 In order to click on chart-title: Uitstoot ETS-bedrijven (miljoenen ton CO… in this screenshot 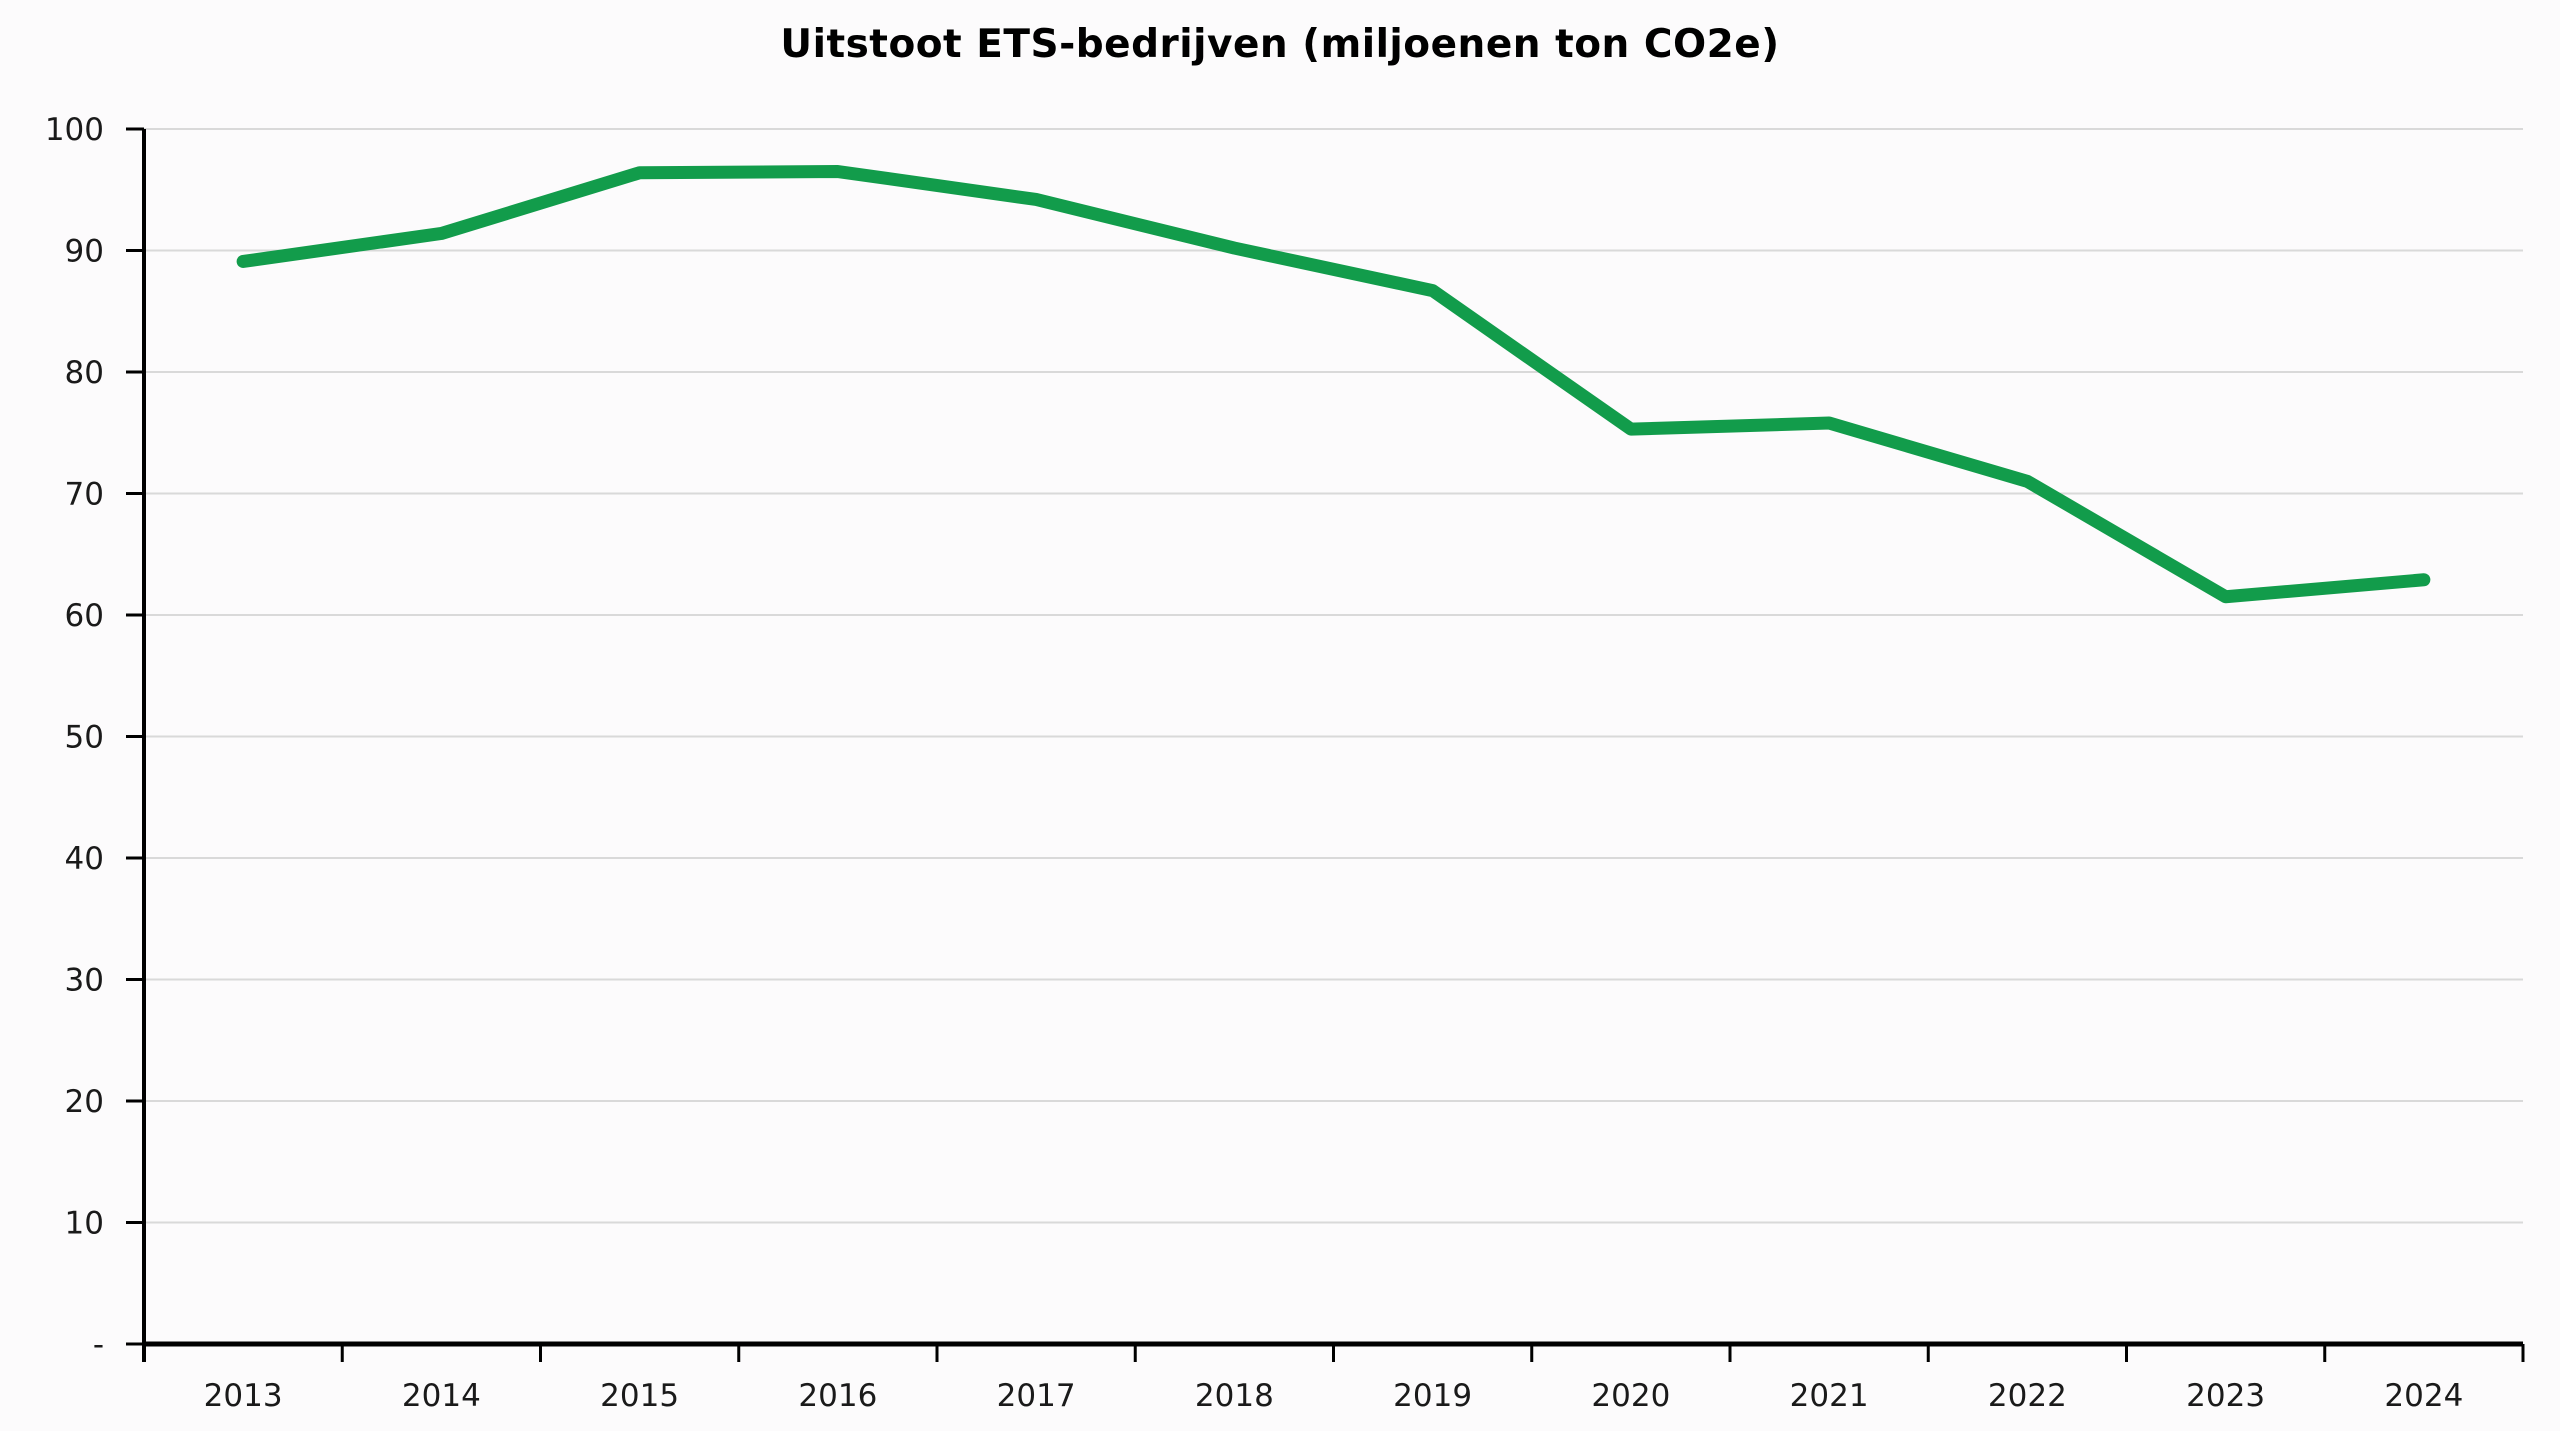, I will do `click(1280, 44)`.